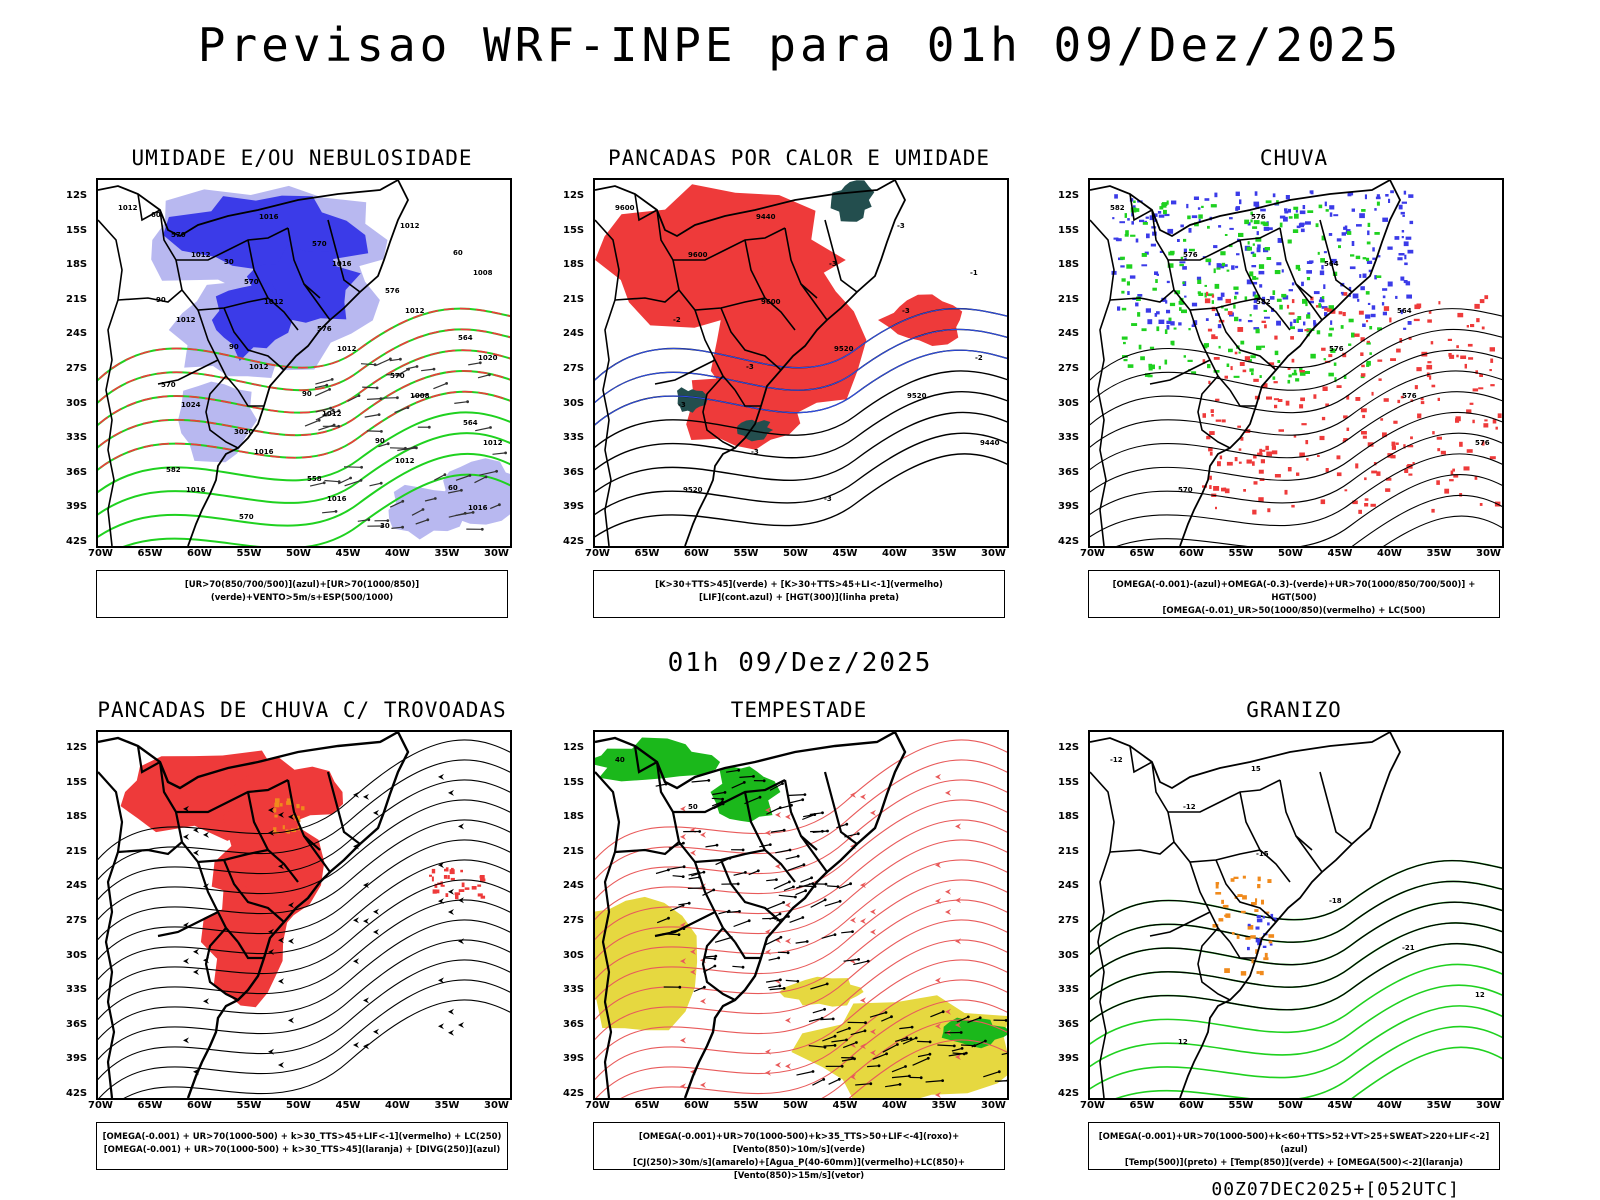 The height and width of the screenshot is (1200, 1600). What do you see at coordinates (410, 226) in the screenshot?
I see `contour-label: 1012` at bounding box center [410, 226].